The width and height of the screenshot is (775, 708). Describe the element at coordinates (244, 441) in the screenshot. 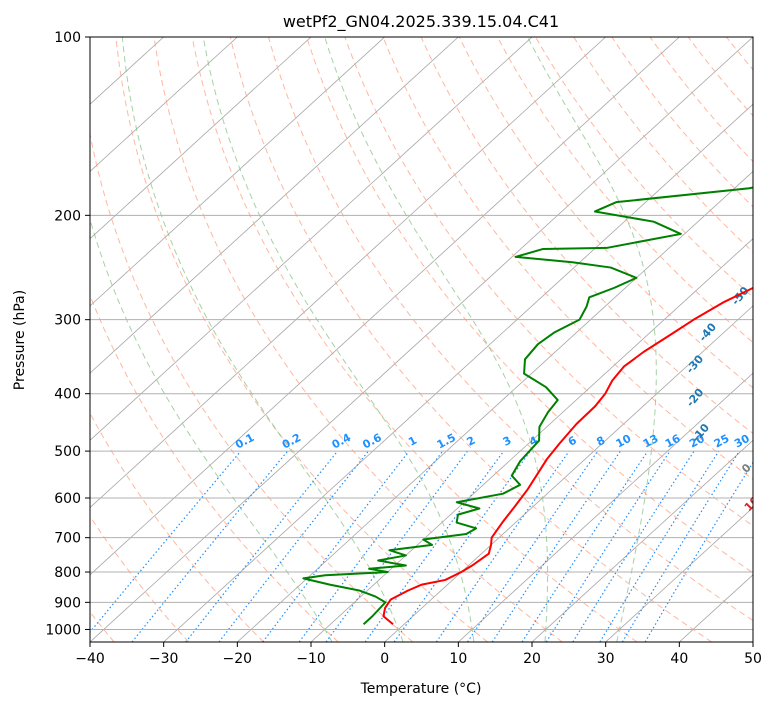

I see `mixing-ratio-label: 0.1` at that location.